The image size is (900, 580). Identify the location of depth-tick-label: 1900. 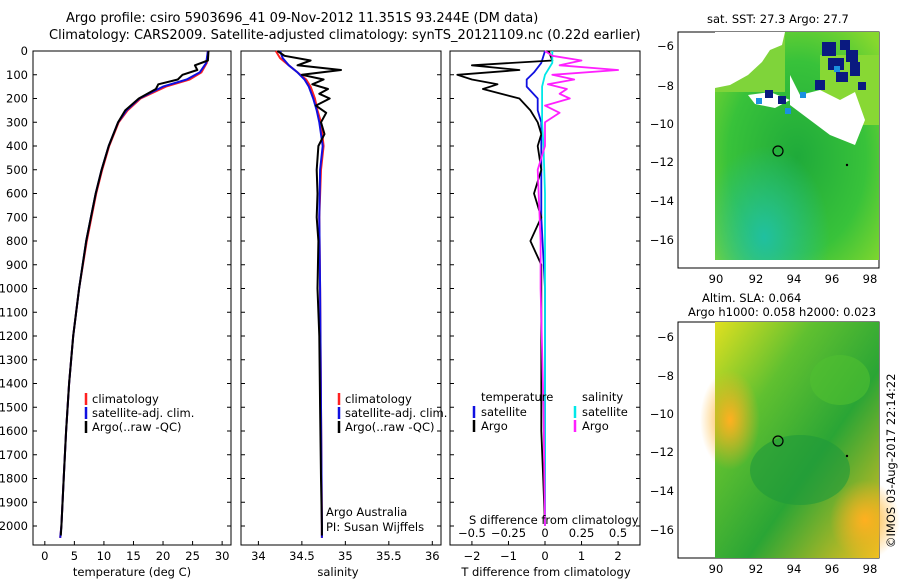
(14, 502).